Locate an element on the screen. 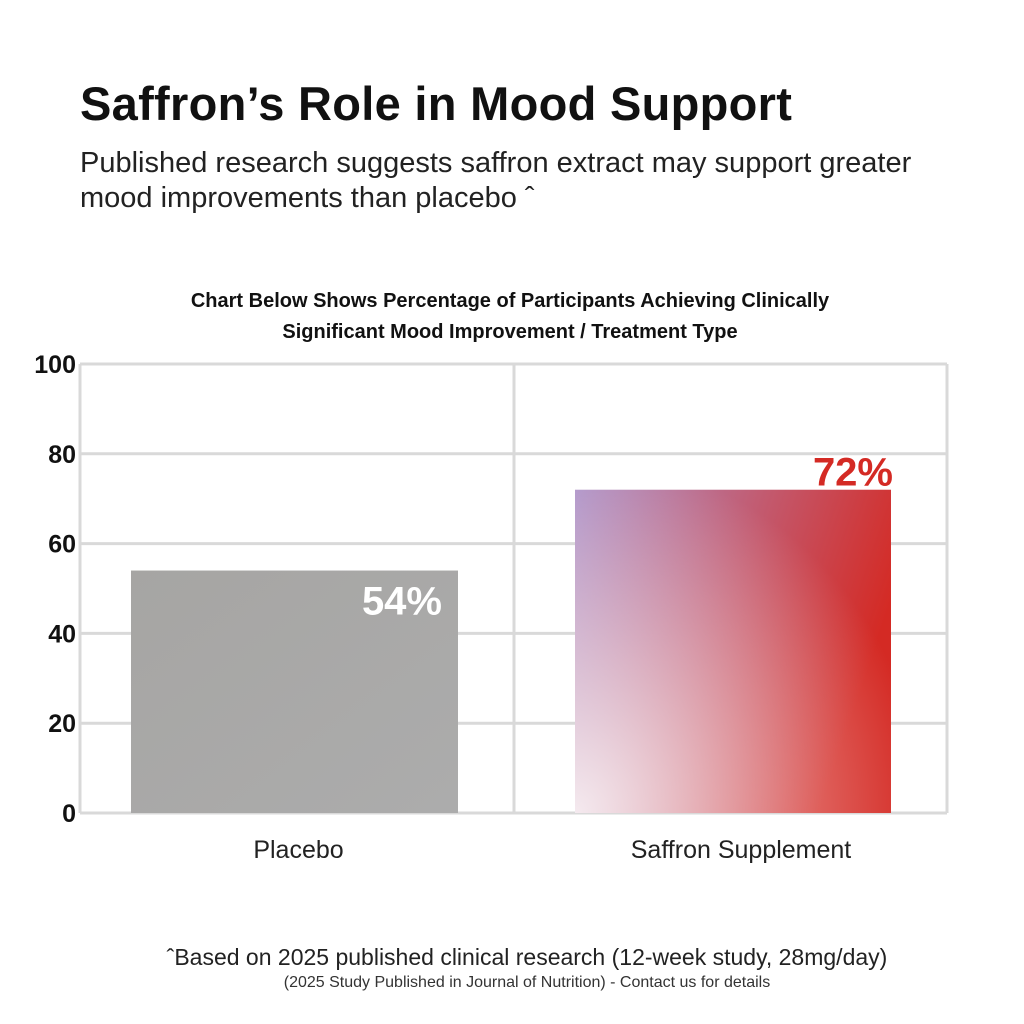 The image size is (1024, 1024). y-tick-label: 60 is located at coordinates (62, 545).